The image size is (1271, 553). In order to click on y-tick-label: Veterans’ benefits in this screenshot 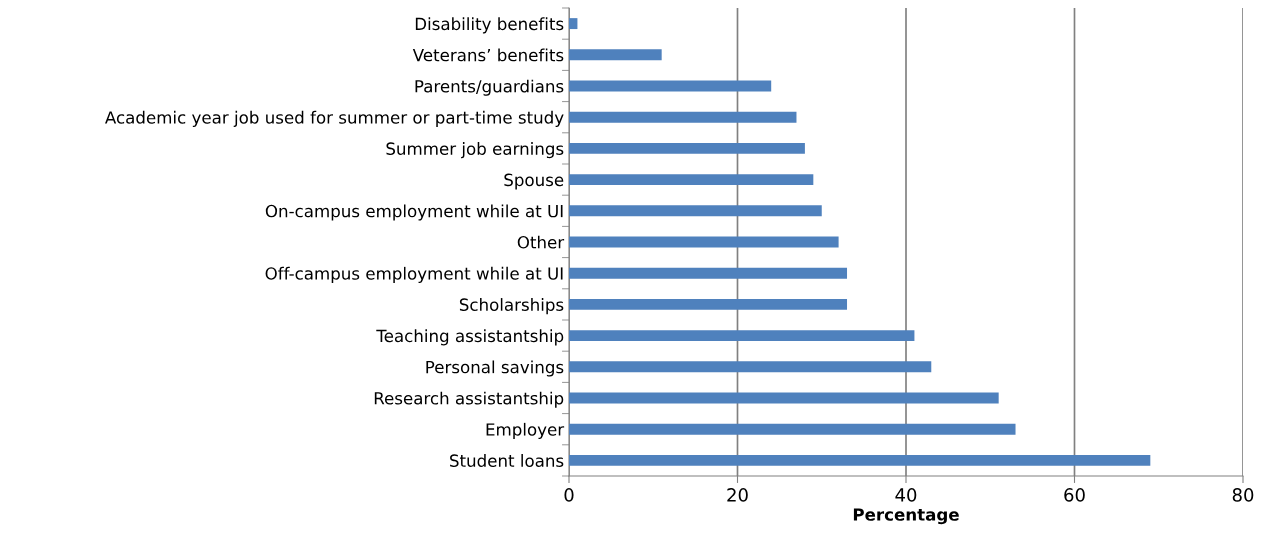, I will do `click(488, 55)`.